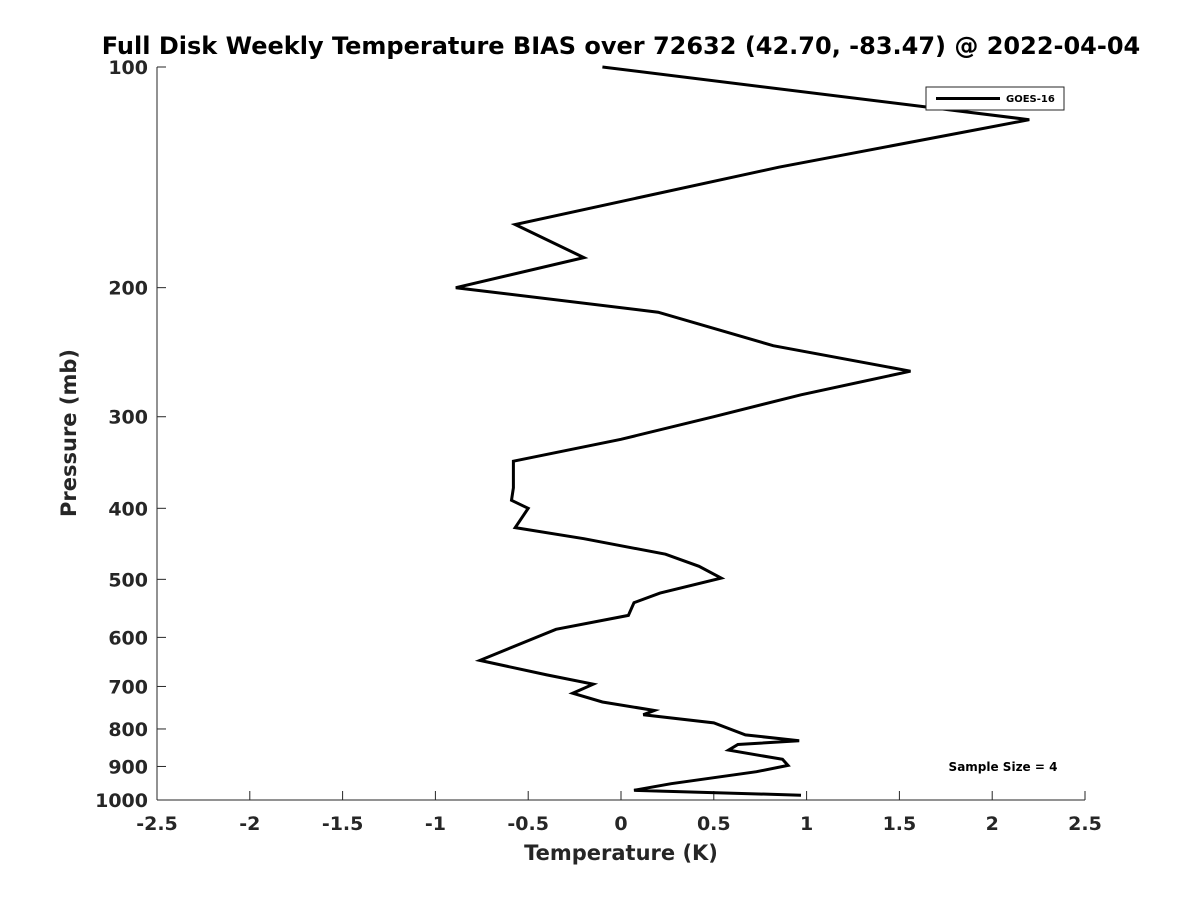 This screenshot has width=1200, height=900. Describe the element at coordinates (621, 853) in the screenshot. I see `x-axis-label: Temperature (K)` at that location.